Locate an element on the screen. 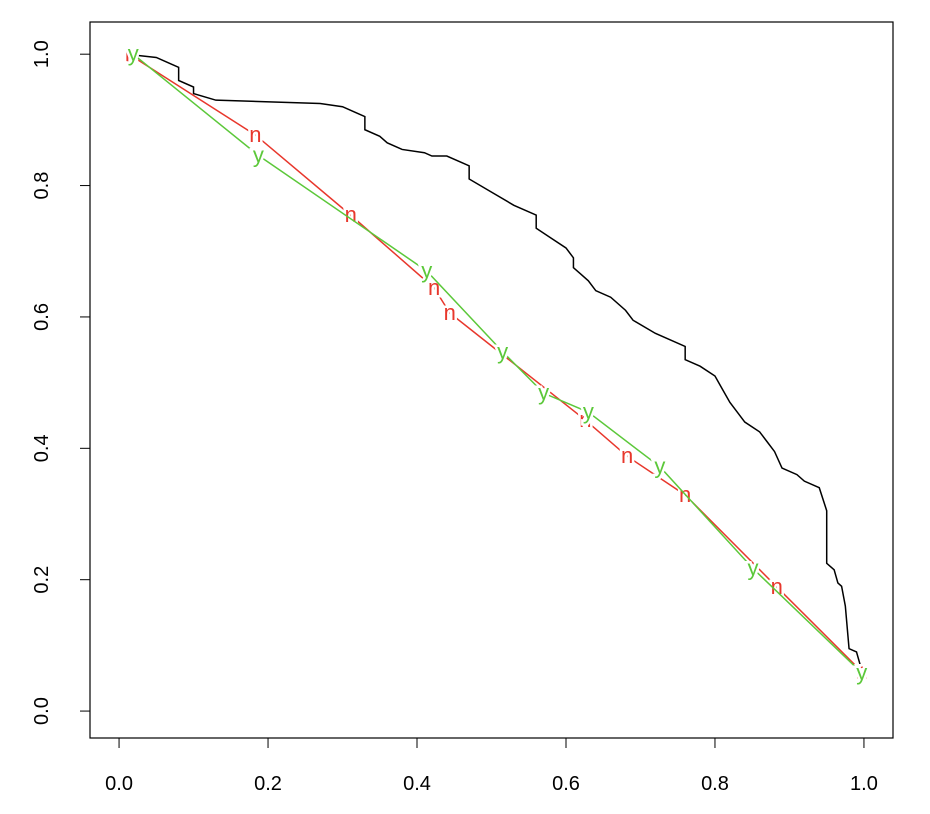  x-tick-label: 1.0 is located at coordinates (864, 784).